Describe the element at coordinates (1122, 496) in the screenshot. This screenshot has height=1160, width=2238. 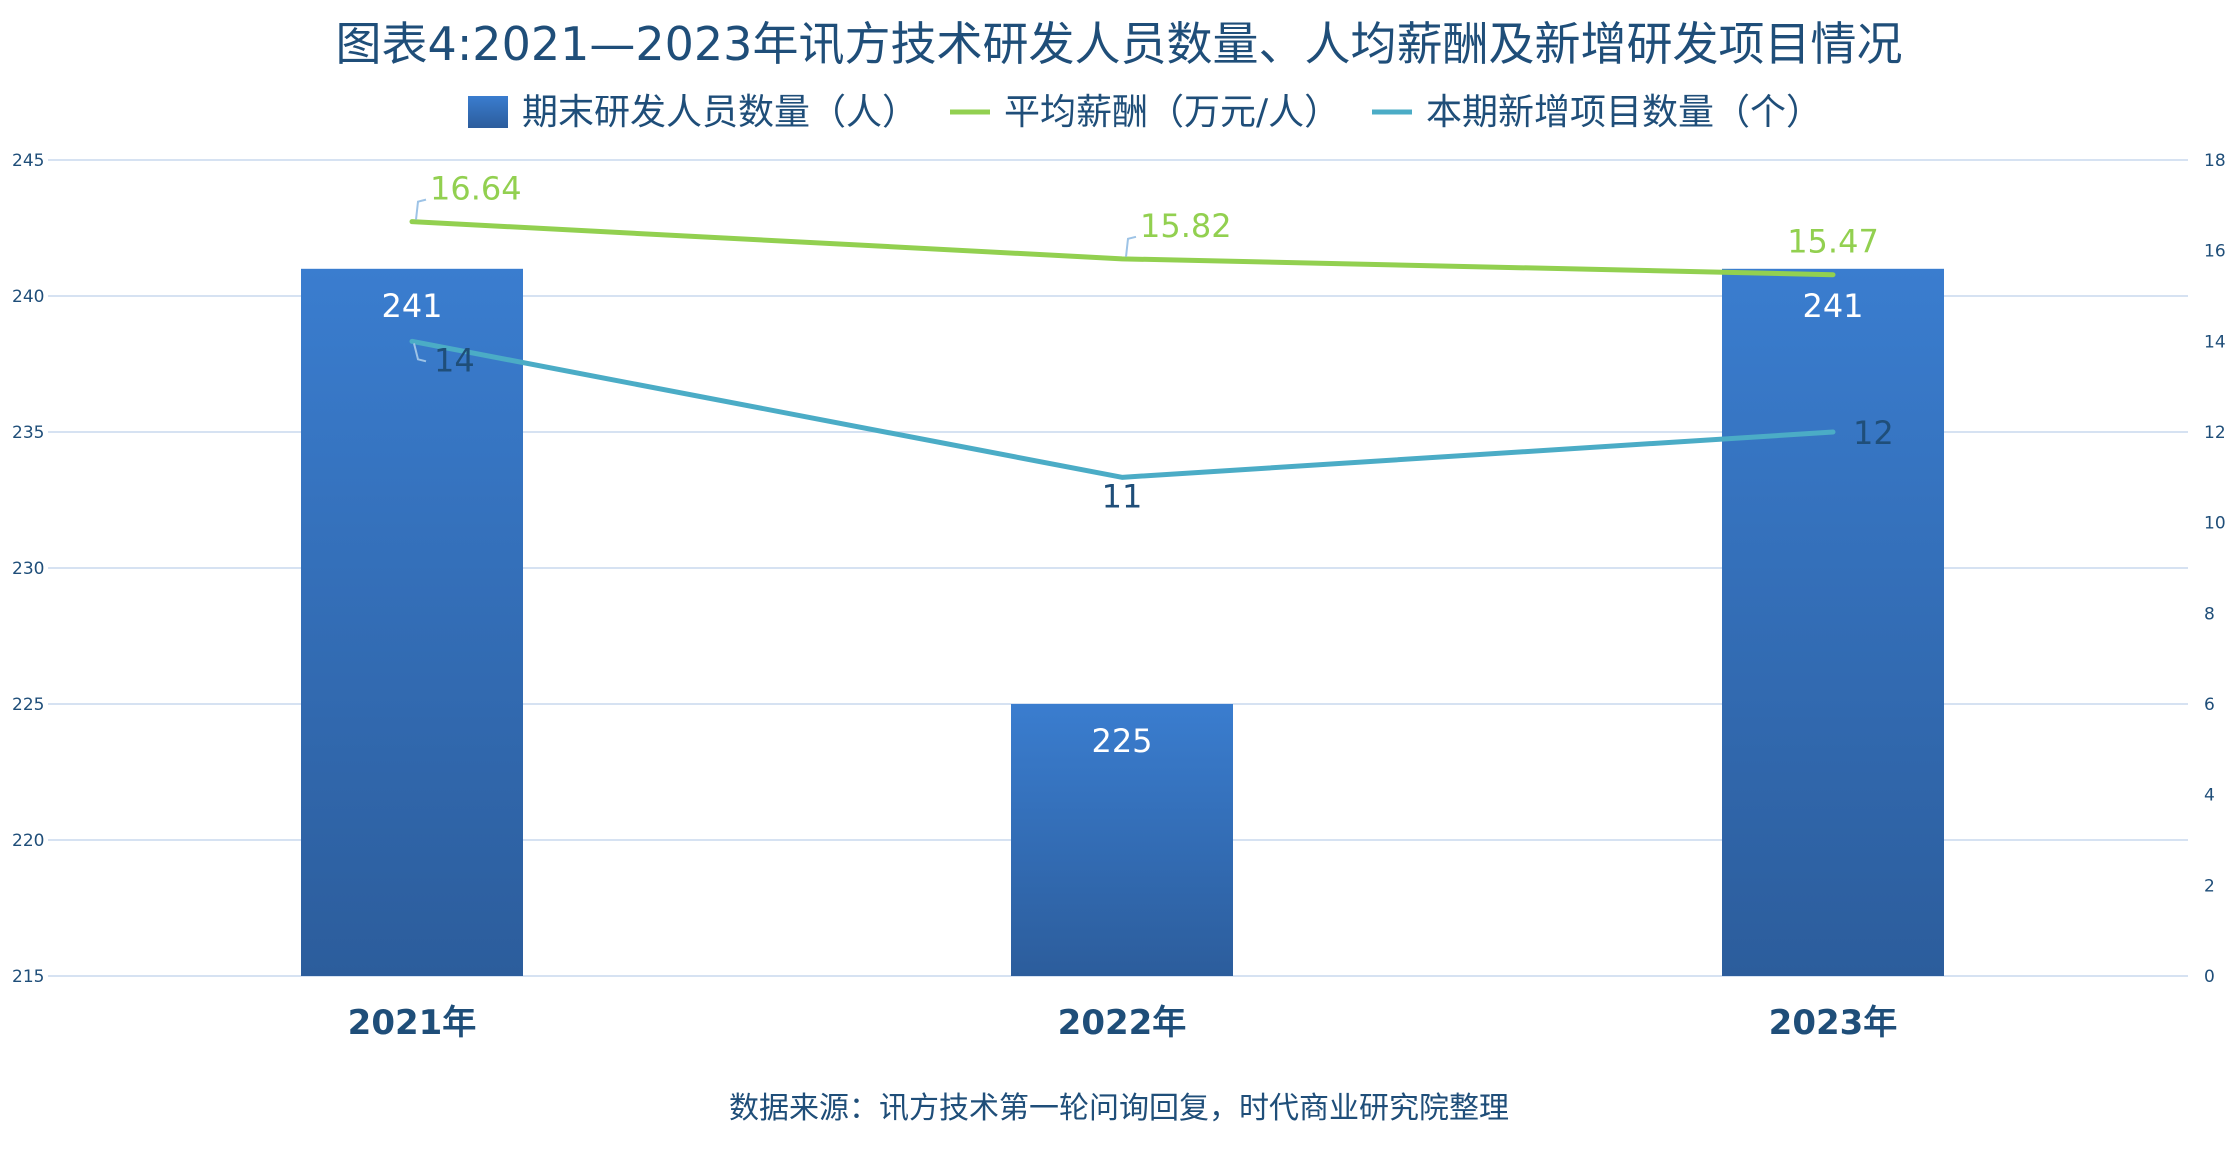
I see `projects-value-label: 11` at that location.